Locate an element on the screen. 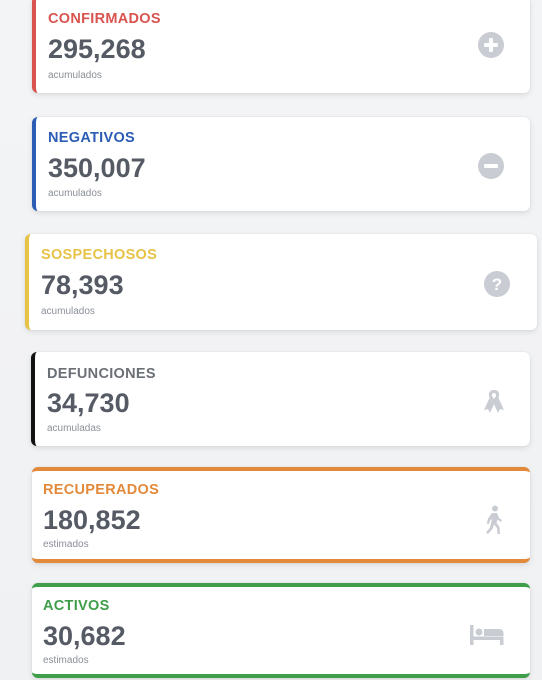 This screenshot has width=542, height=680. card-negativos: NEGATIVOS 350,007 acumulados is located at coordinates (281, 164).